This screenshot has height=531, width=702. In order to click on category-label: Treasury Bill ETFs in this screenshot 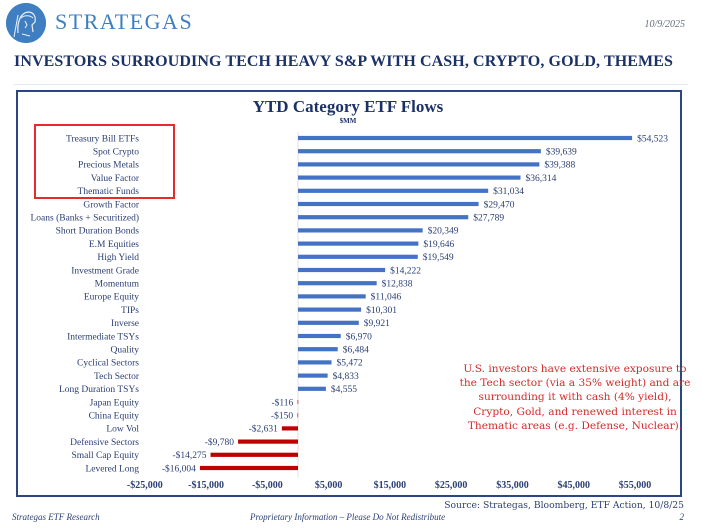, I will do `click(102, 139)`.